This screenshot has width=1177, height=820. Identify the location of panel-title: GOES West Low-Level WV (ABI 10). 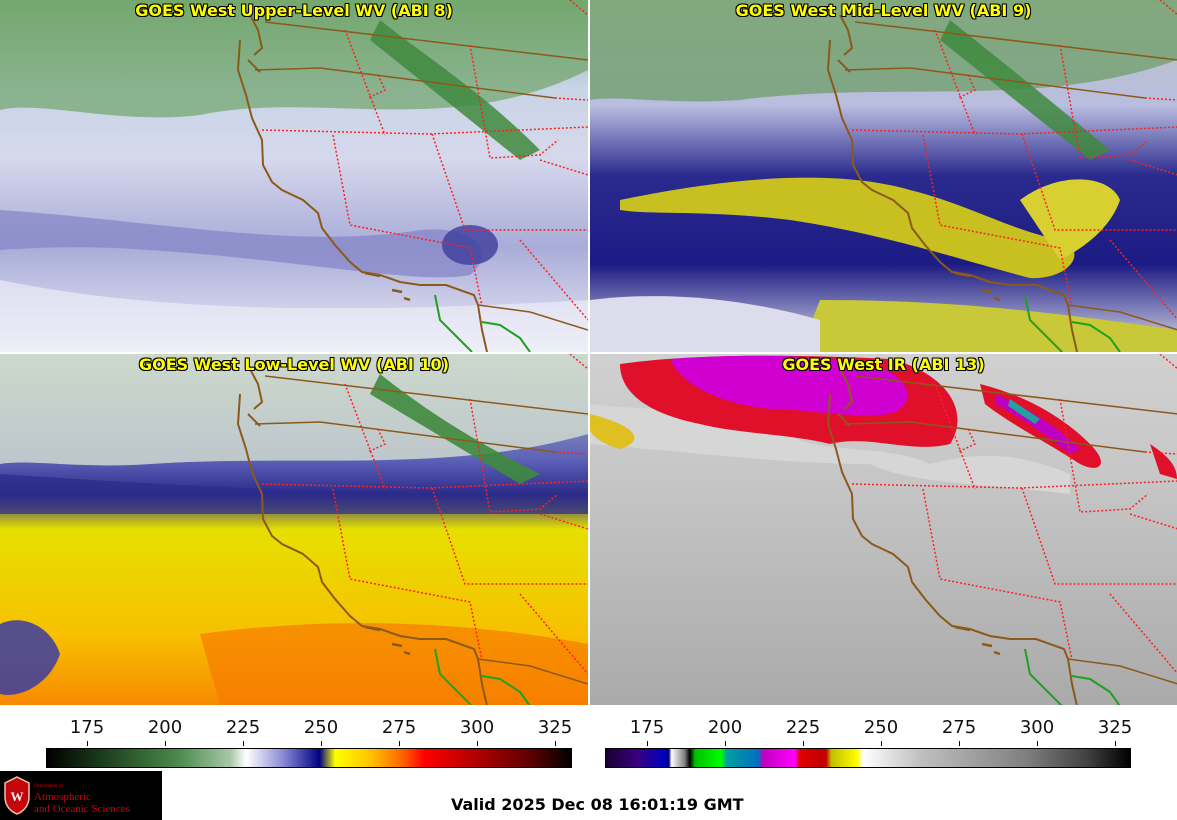
(293, 364).